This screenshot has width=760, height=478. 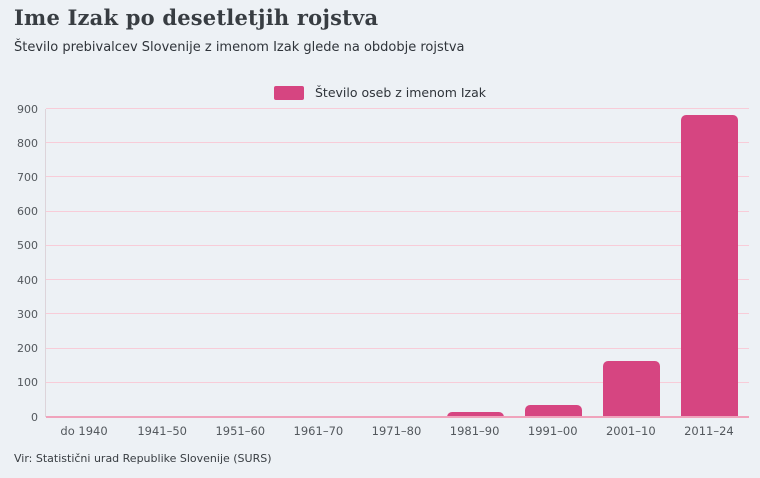 What do you see at coordinates (318, 431) in the screenshot?
I see `x-axis-category-label: 1961–70` at bounding box center [318, 431].